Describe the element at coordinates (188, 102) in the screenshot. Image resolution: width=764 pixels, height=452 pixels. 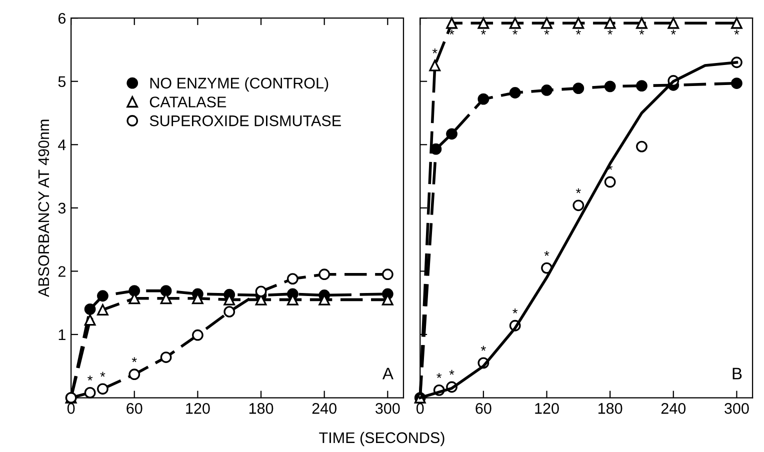
I see `legend-label: CATALASE` at that location.